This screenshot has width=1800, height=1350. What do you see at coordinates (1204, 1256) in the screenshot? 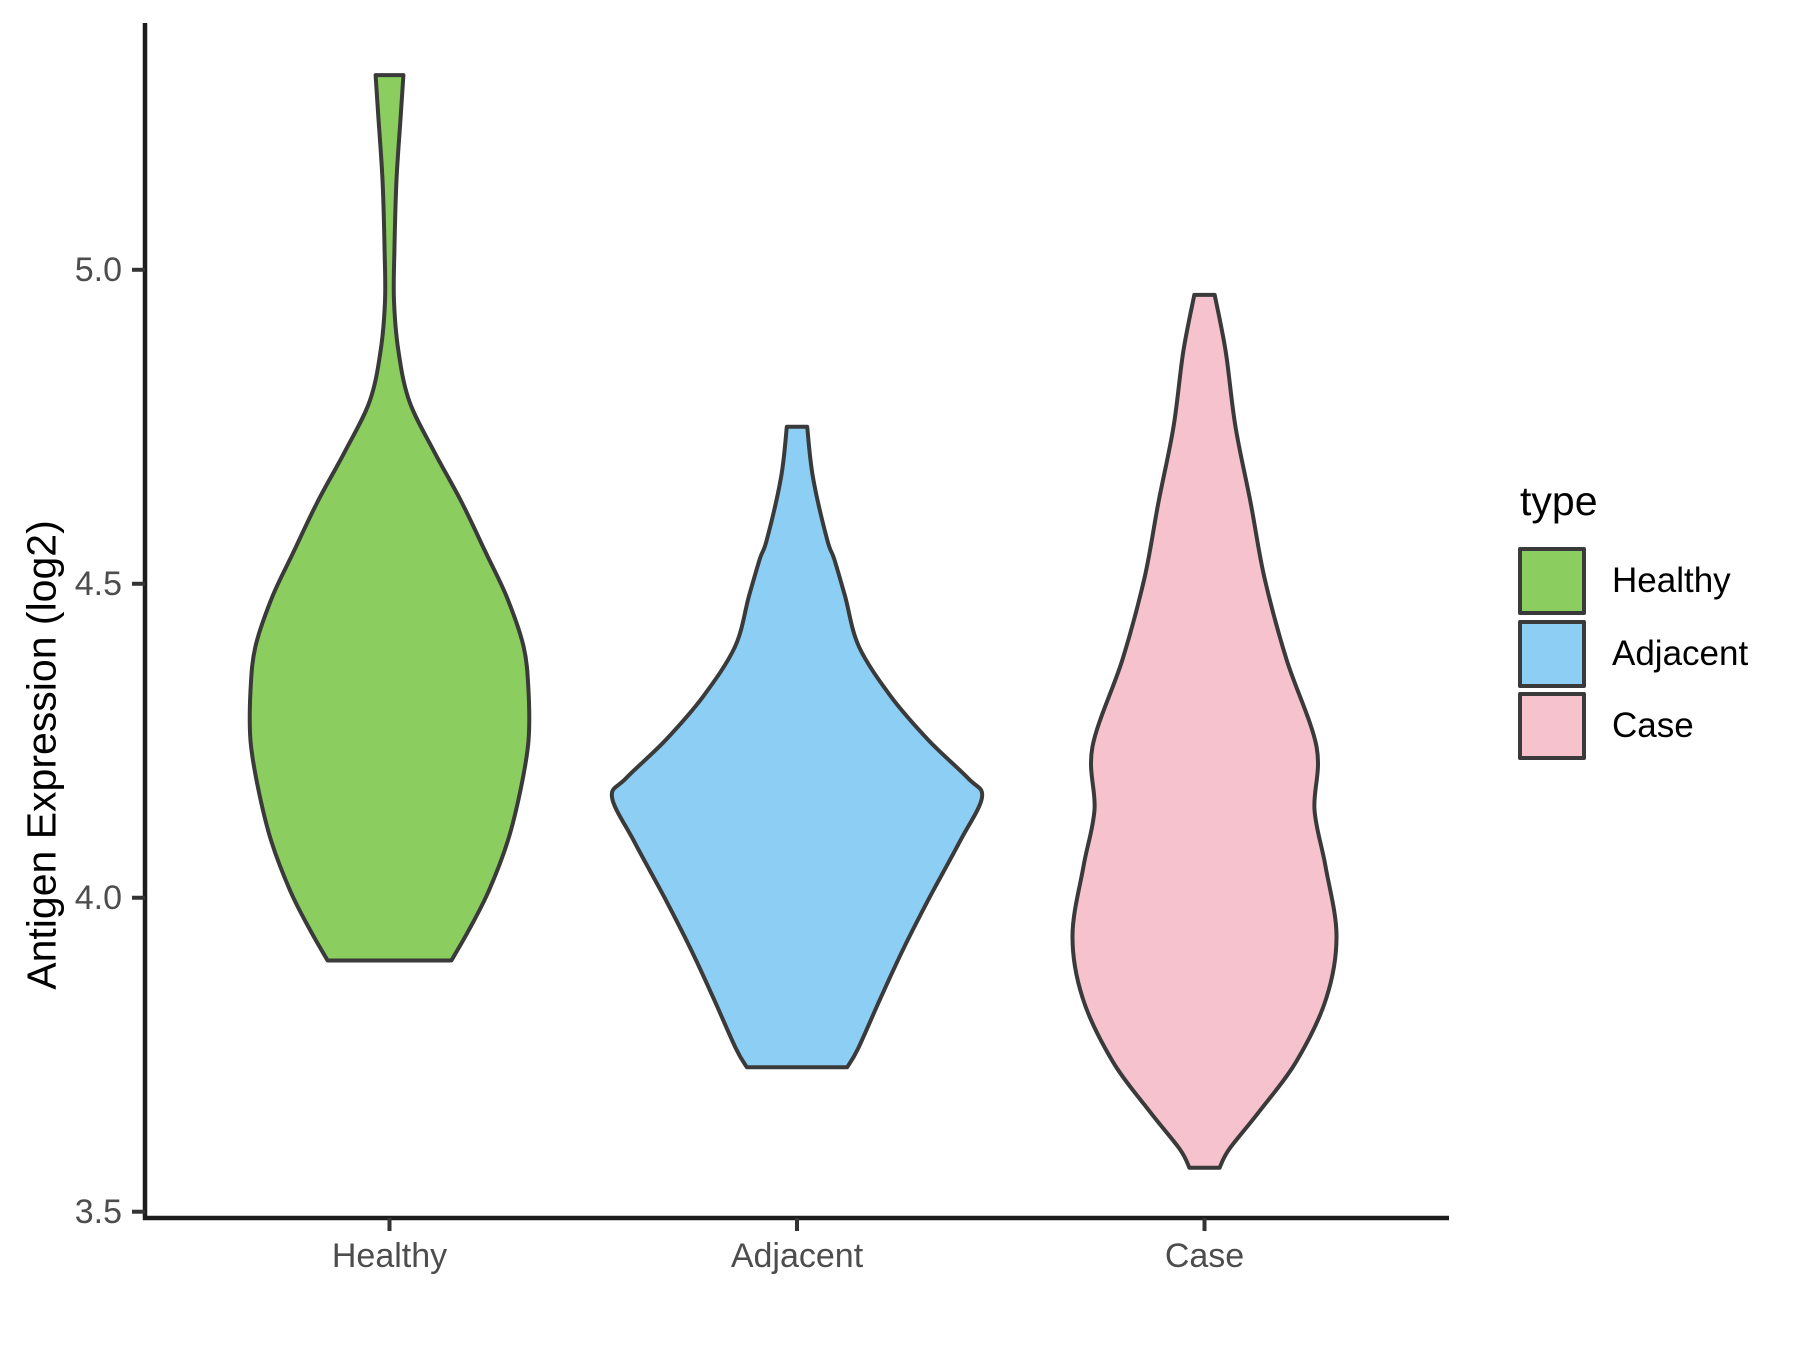
I see `x-tick-label-case: Case` at bounding box center [1204, 1256].